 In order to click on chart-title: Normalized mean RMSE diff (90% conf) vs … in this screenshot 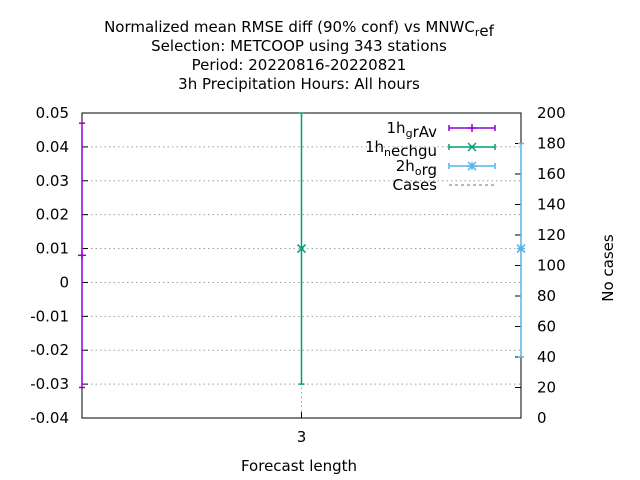, I will do `click(299, 55)`.